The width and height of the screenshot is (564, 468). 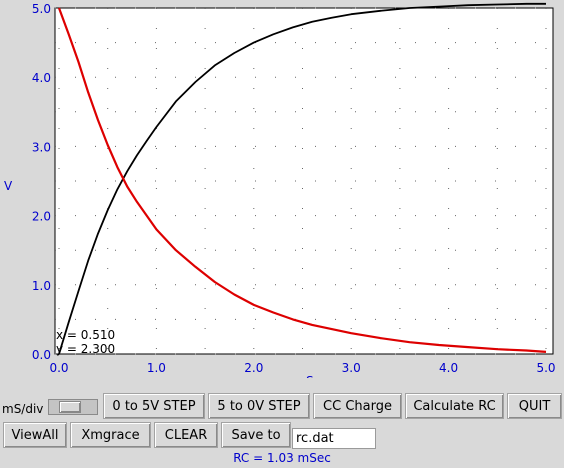 I want to click on step-0-to-5v-button: 0 to 5V STEP, so click(x=154, y=406).